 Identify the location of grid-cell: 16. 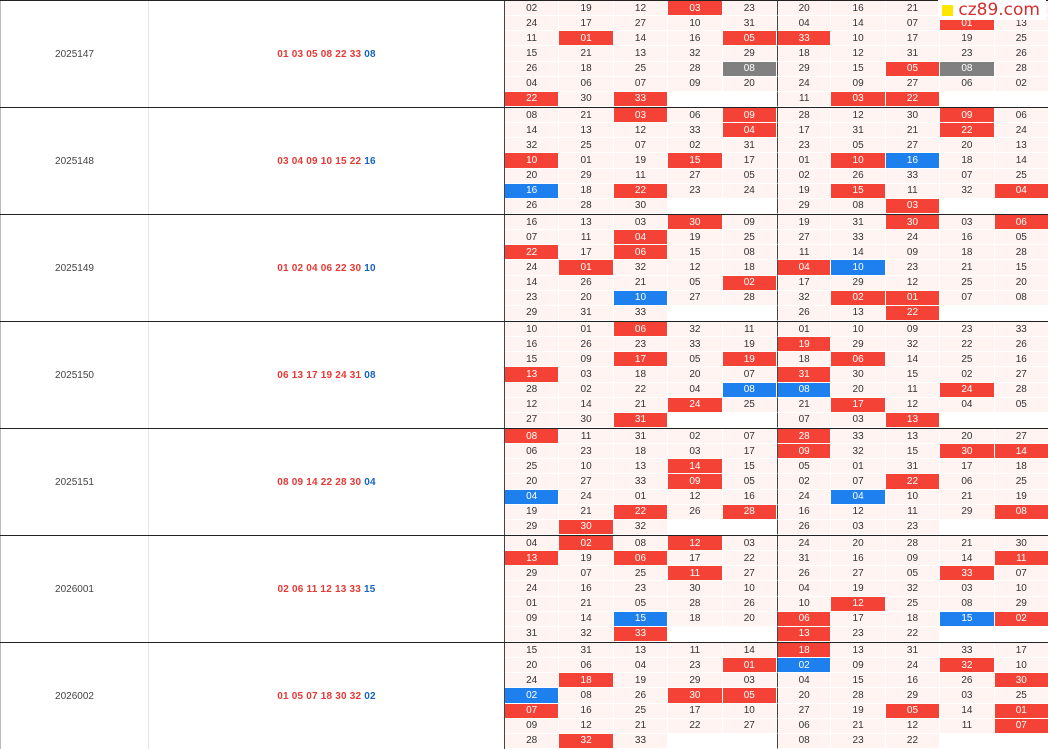
(913, 681).